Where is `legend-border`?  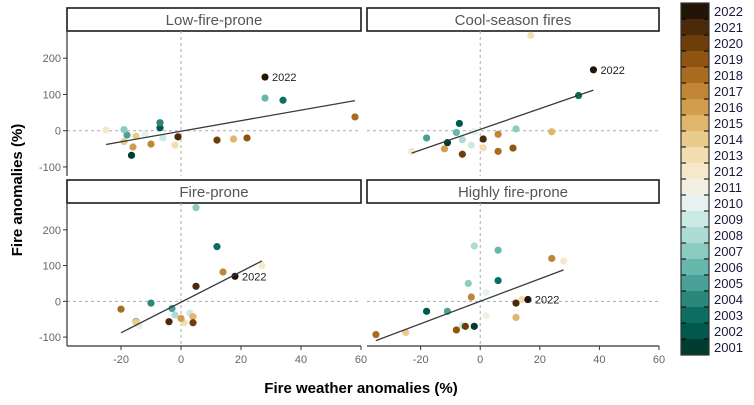 legend-border is located at coordinates (695, 179).